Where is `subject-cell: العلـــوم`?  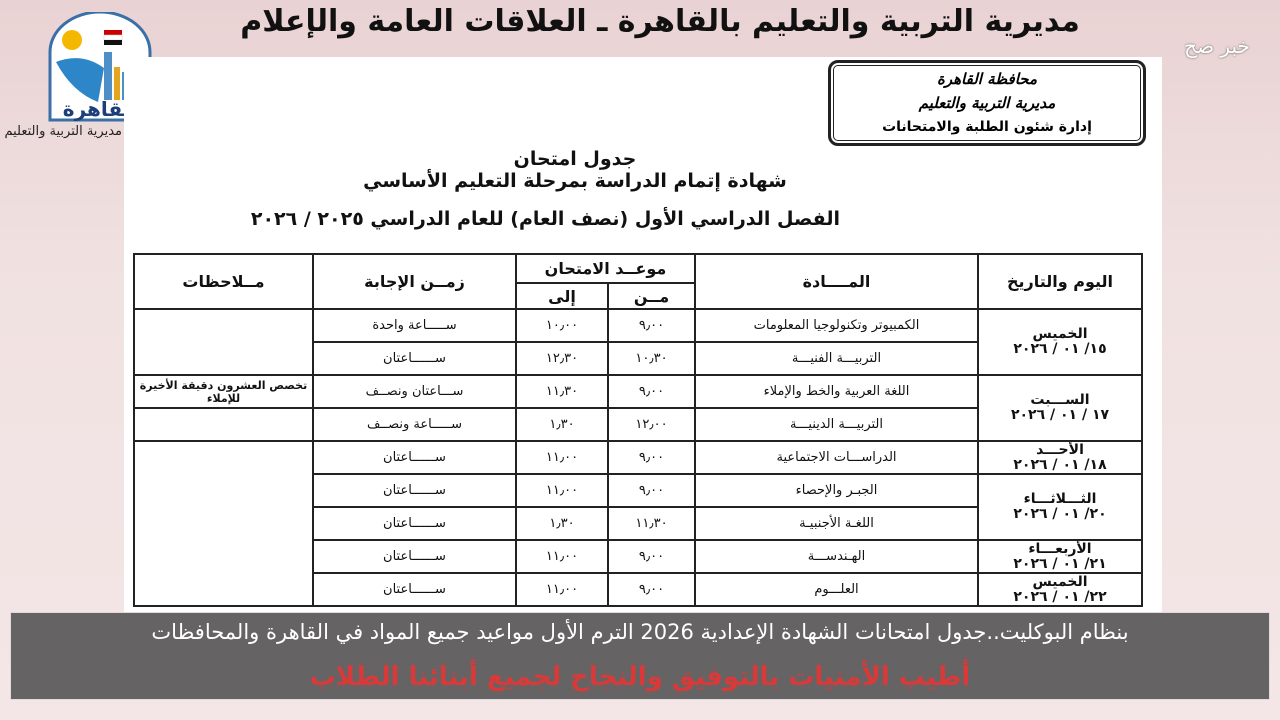 subject-cell: العلـــوم is located at coordinates (836, 589).